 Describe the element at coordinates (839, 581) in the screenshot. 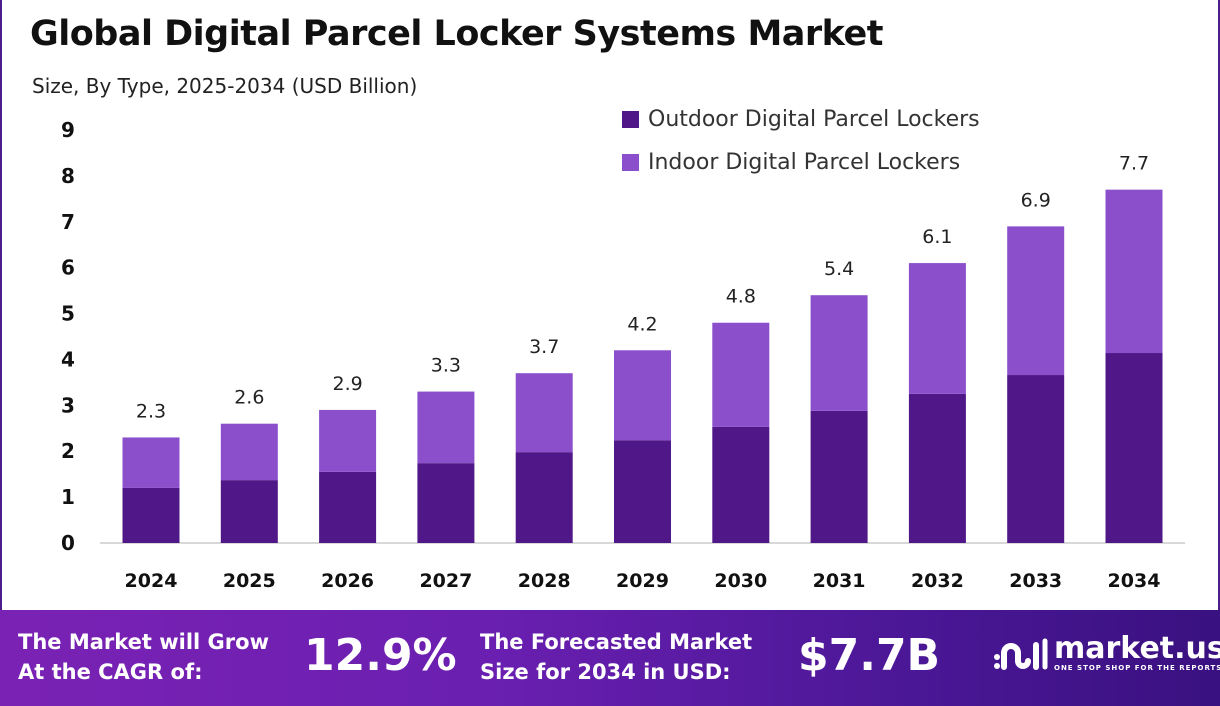

I see `x-tick-label: 2031` at that location.